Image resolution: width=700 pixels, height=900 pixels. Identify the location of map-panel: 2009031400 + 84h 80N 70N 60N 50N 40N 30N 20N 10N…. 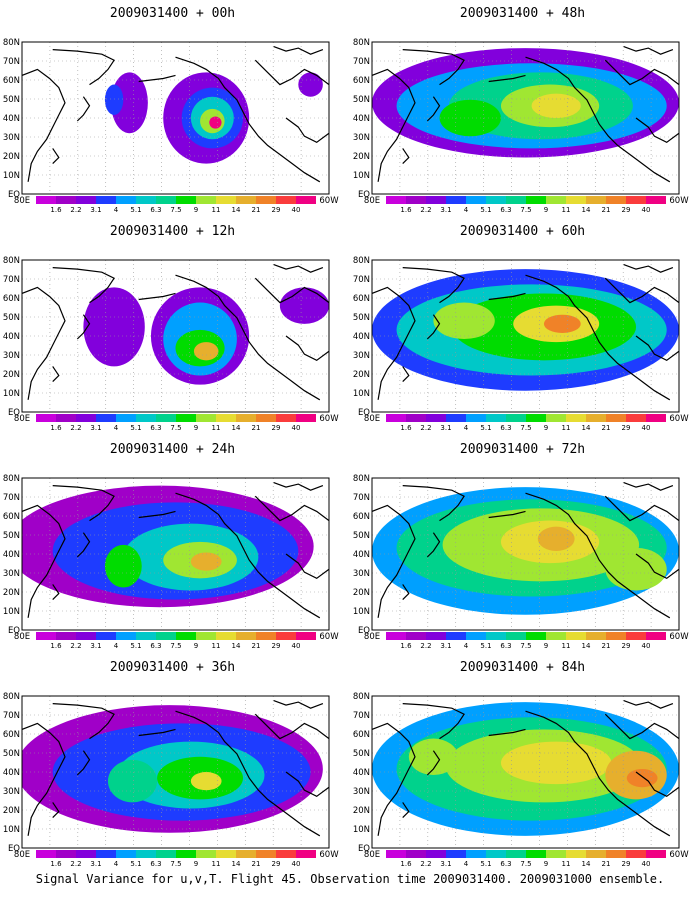
(522, 761).